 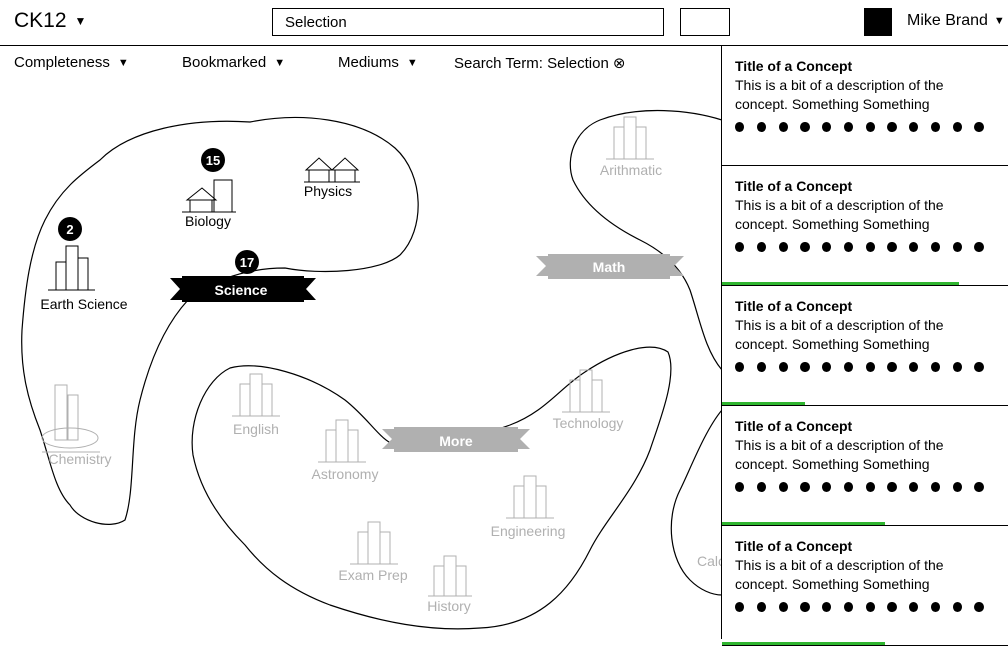 I want to click on subject-engineering: Engineering, so click(x=528, y=507).